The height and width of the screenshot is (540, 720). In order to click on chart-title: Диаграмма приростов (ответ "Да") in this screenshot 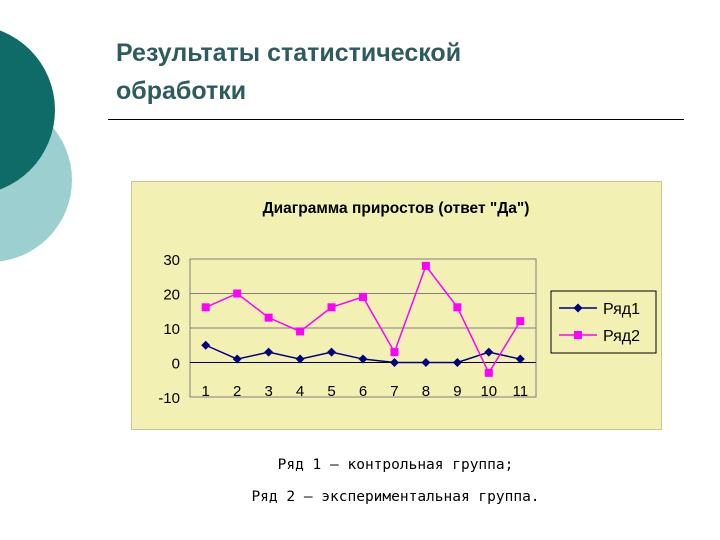, I will do `click(396, 208)`.